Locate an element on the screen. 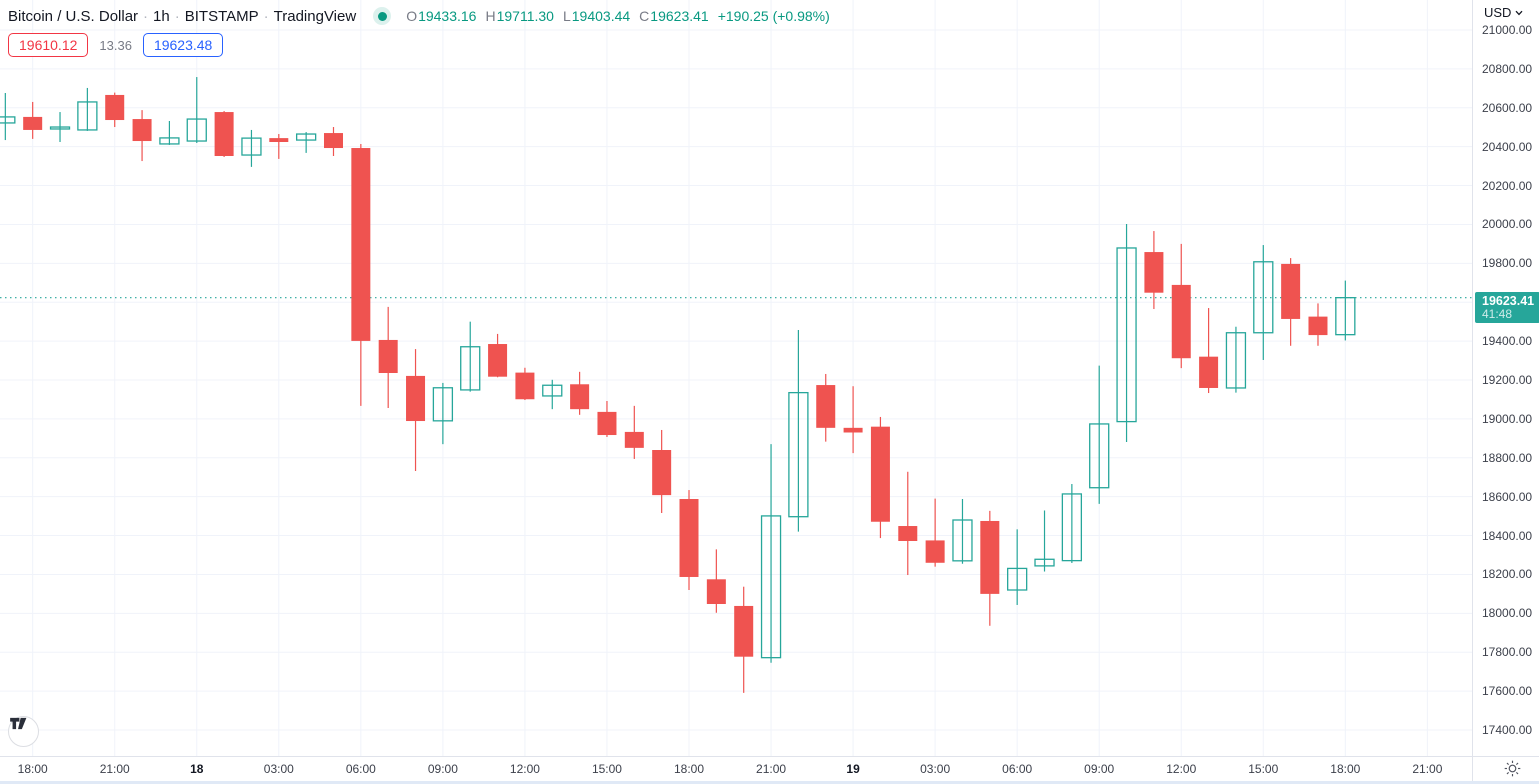  market-status-icon is located at coordinates (382, 16).